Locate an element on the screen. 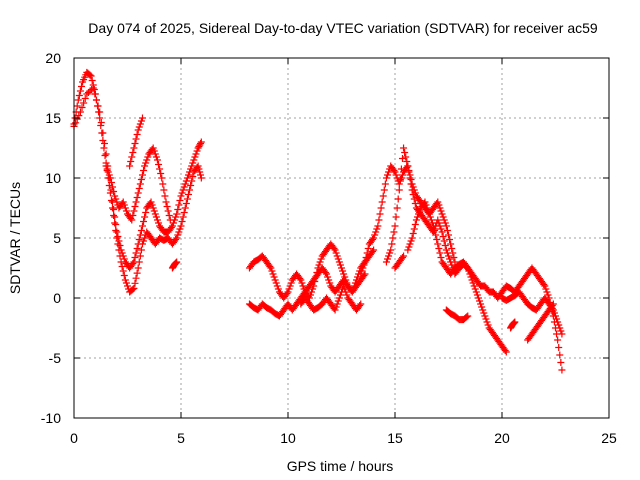  y-tick-label: -10 is located at coordinates (51, 418).